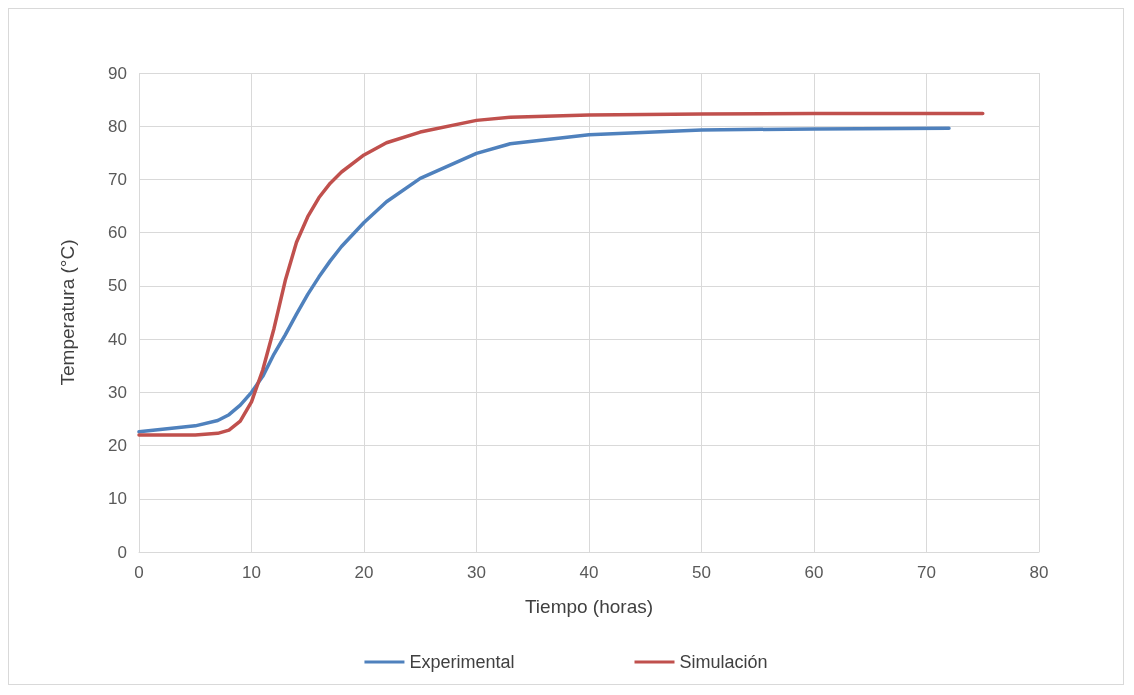 This screenshot has width=1134, height=695. Describe the element at coordinates (122, 552) in the screenshot. I see `y-tick-label: 0` at that location.